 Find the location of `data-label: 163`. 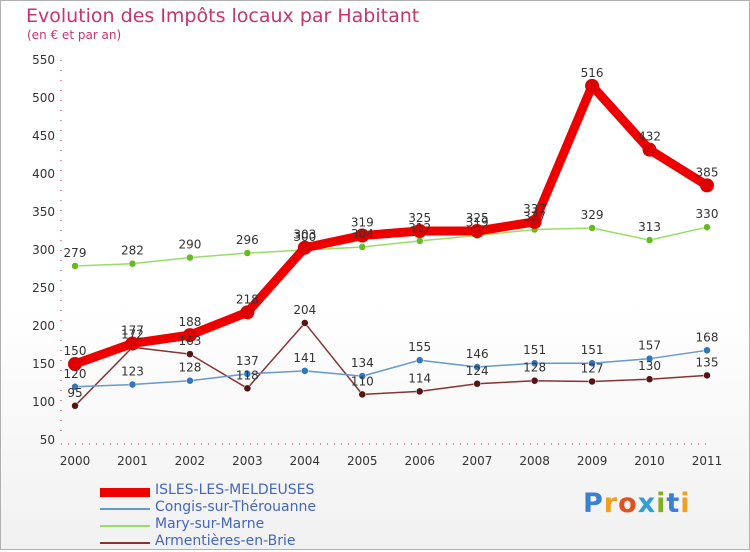

data-label: 163 is located at coordinates (189, 341).